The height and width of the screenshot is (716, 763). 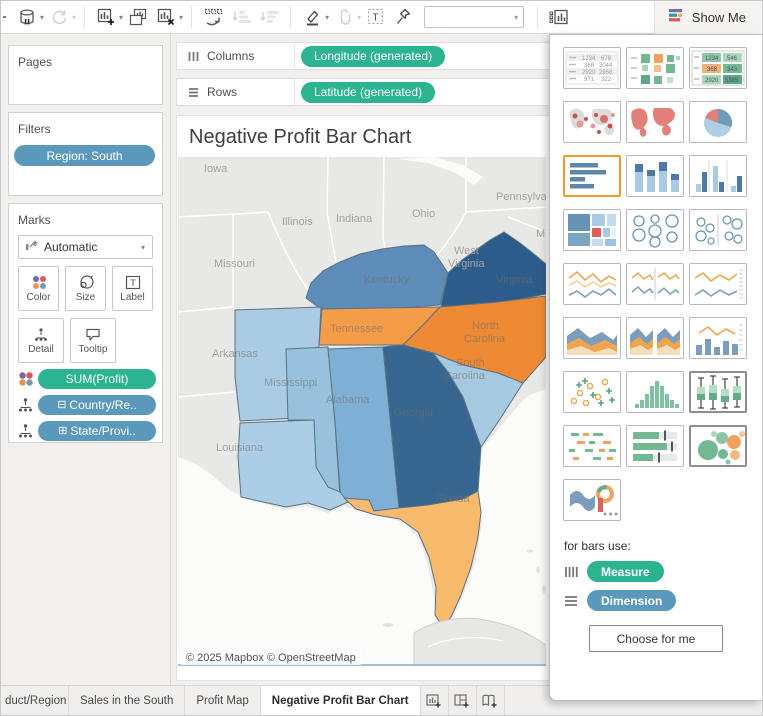 What do you see at coordinates (39, 282) in the screenshot?
I see `color-icon` at bounding box center [39, 282].